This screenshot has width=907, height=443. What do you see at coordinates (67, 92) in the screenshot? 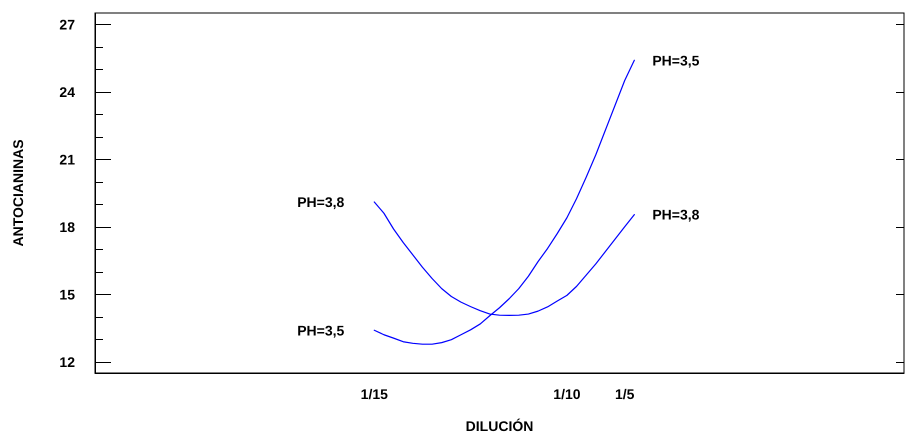
I see `y-tick-label: 24` at bounding box center [67, 92].